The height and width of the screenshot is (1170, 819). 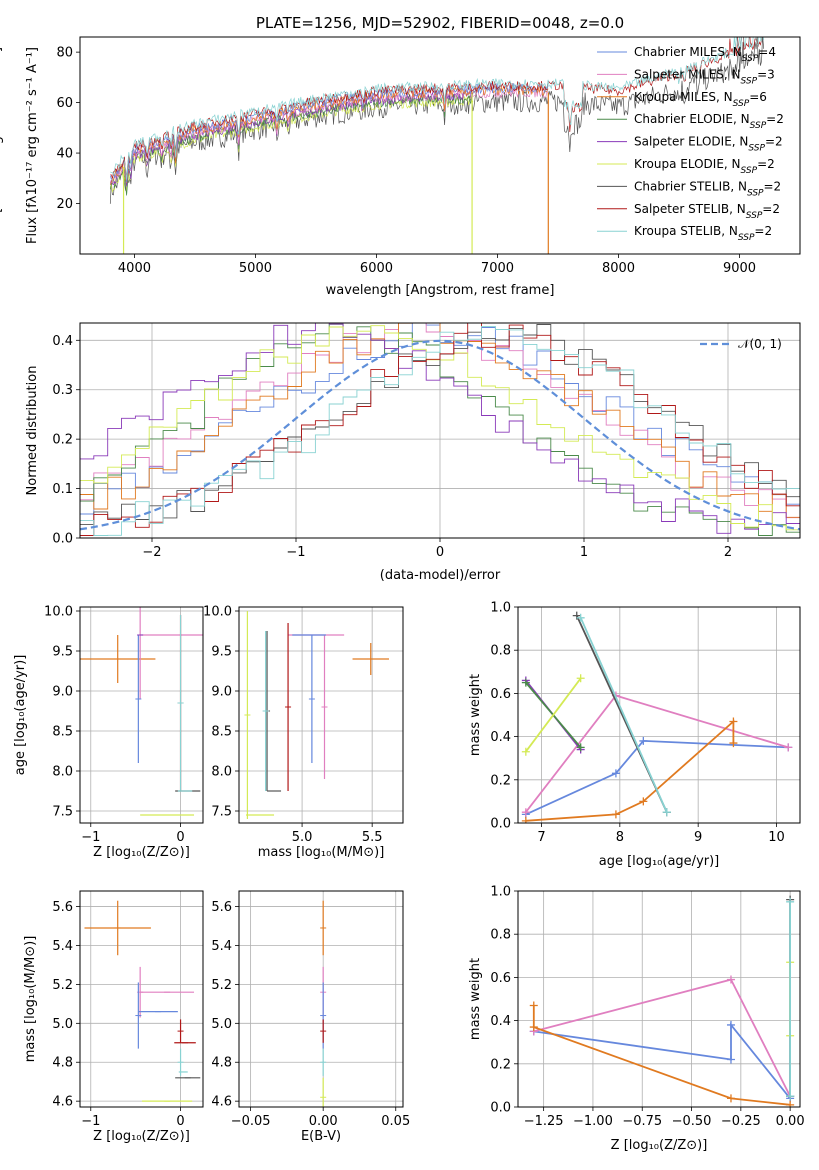 What do you see at coordinates (544, 1121) in the screenshot?
I see `x-tick-label: −1.25` at bounding box center [544, 1121].